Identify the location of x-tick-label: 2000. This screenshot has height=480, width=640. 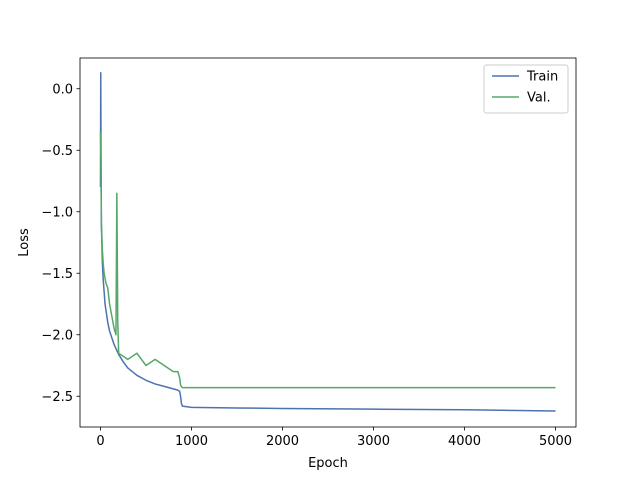
(282, 441).